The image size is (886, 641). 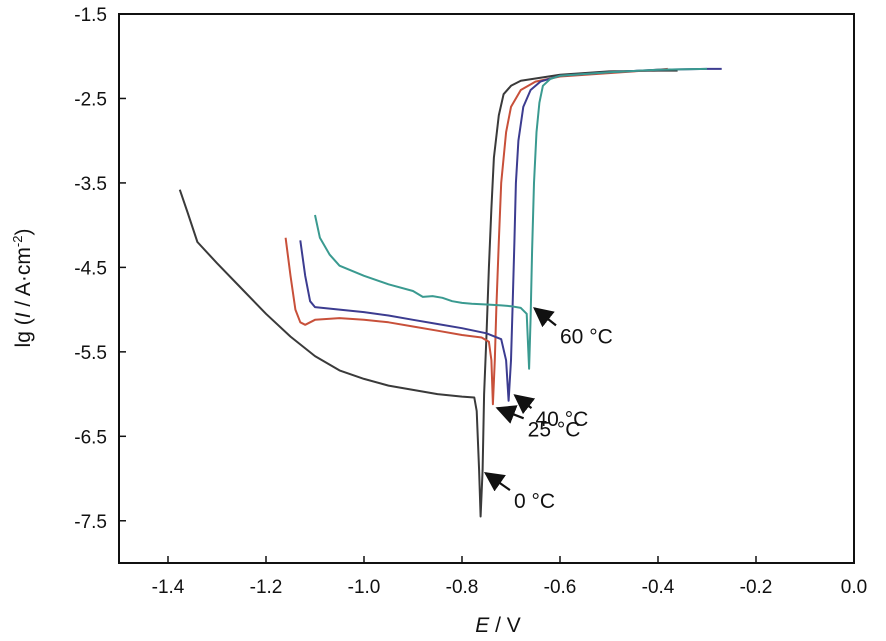 What do you see at coordinates (658, 587) in the screenshot?
I see `x-tick-label: -0.4` at bounding box center [658, 587].